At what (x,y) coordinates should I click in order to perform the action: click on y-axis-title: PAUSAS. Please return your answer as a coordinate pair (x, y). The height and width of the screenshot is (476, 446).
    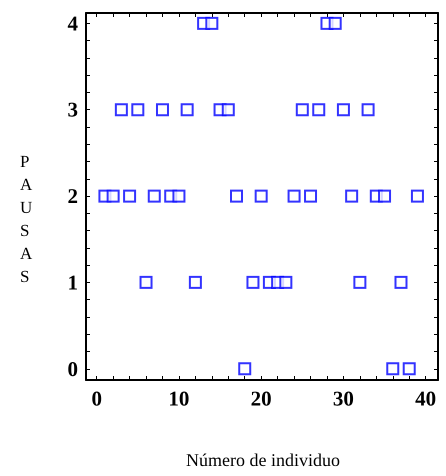
    Looking at the image, I should click on (26, 219).